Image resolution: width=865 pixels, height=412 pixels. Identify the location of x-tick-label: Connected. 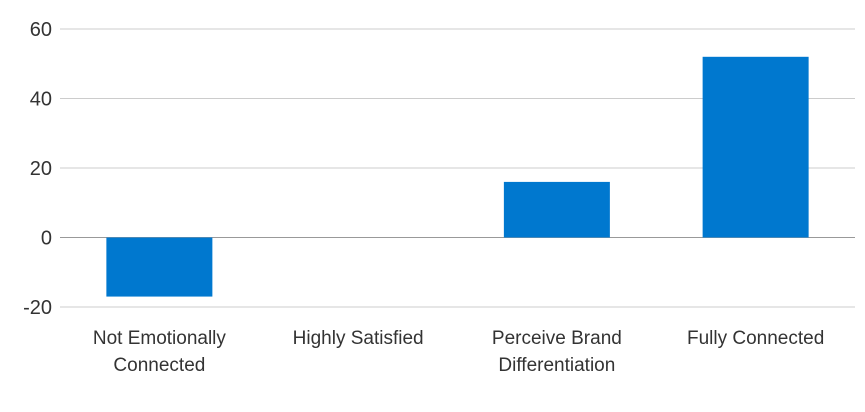
(159, 365).